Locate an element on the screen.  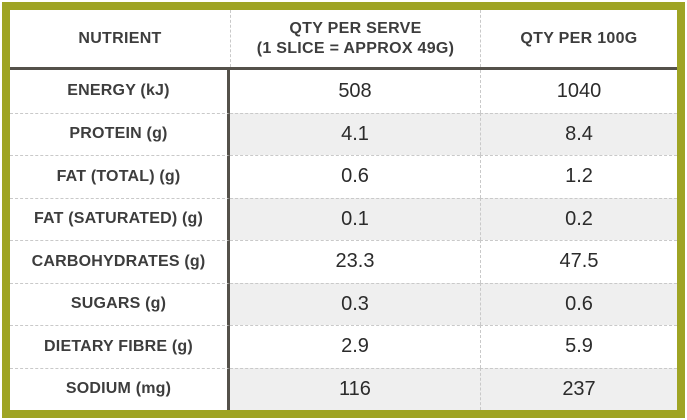
per-100g-cell: 1040 is located at coordinates (578, 91).